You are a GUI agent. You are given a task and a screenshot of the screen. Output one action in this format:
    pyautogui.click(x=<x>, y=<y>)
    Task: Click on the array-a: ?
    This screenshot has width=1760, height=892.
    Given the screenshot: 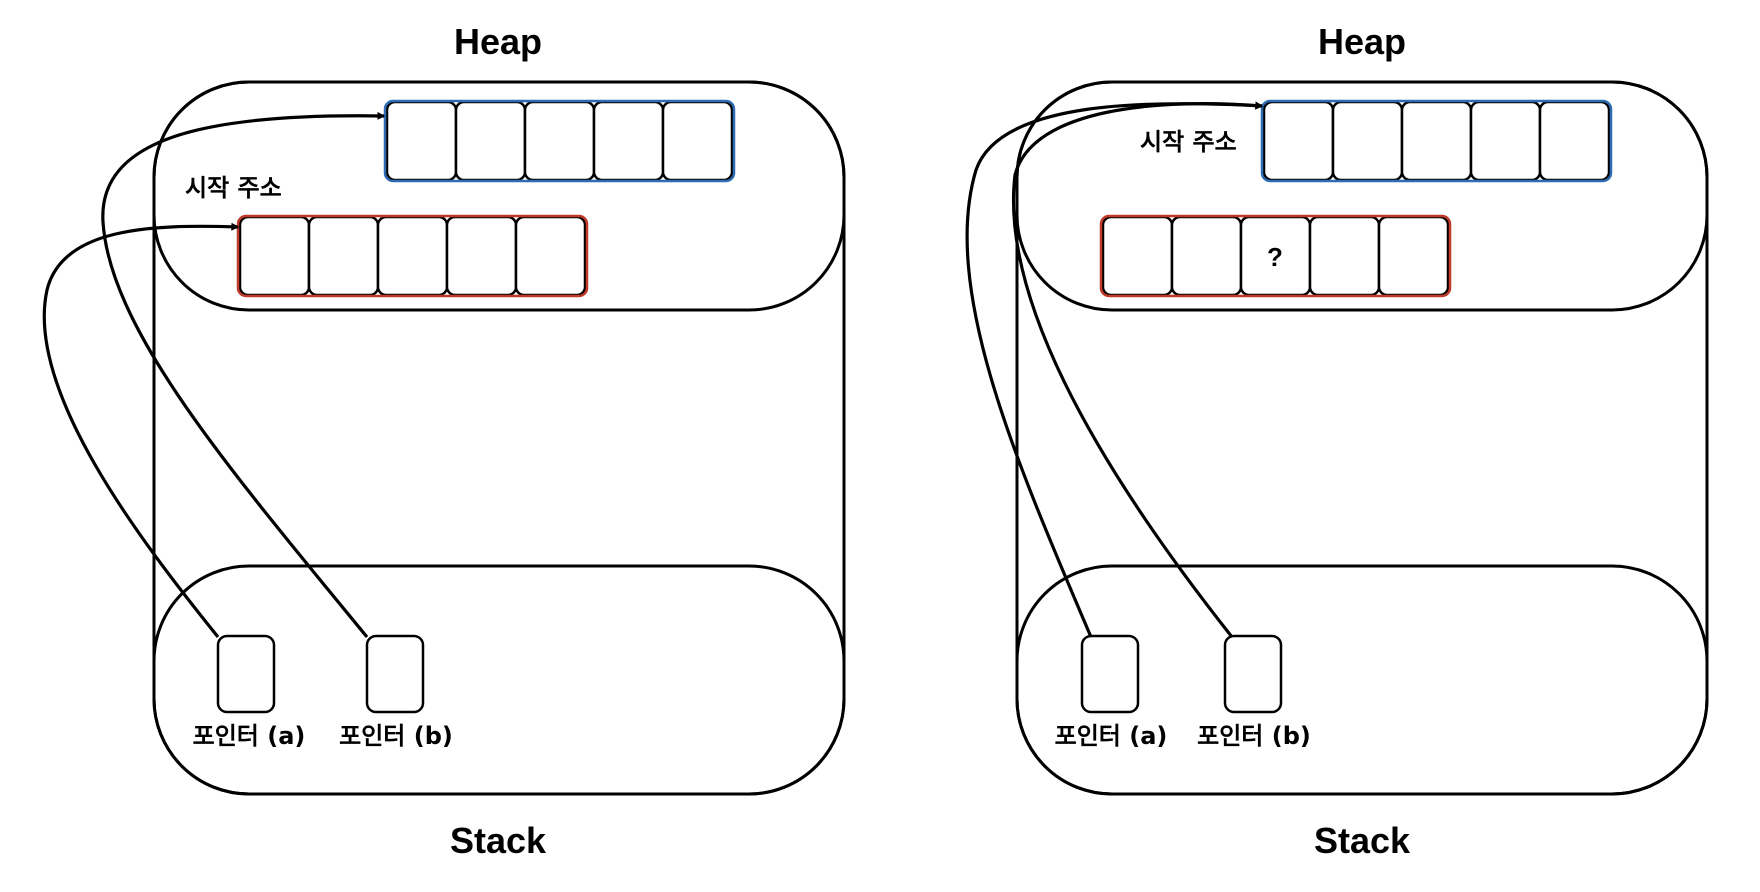 What is the action you would take?
    pyautogui.click(x=1275, y=256)
    